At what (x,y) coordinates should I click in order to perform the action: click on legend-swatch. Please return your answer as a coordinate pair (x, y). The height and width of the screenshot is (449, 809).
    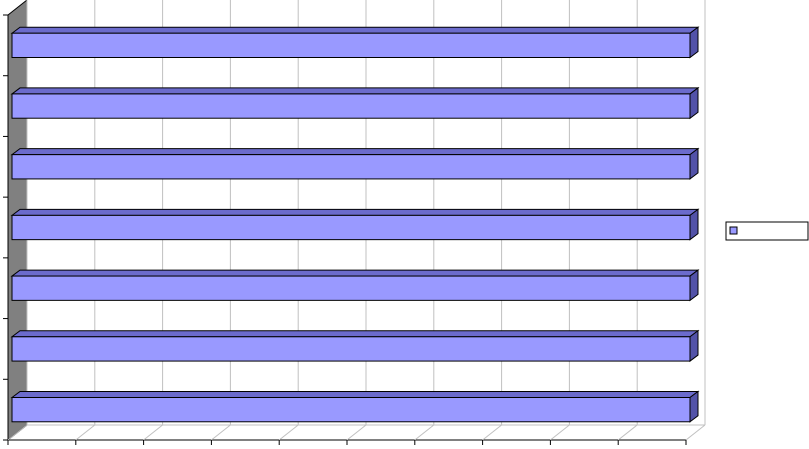
    Looking at the image, I should click on (733, 230).